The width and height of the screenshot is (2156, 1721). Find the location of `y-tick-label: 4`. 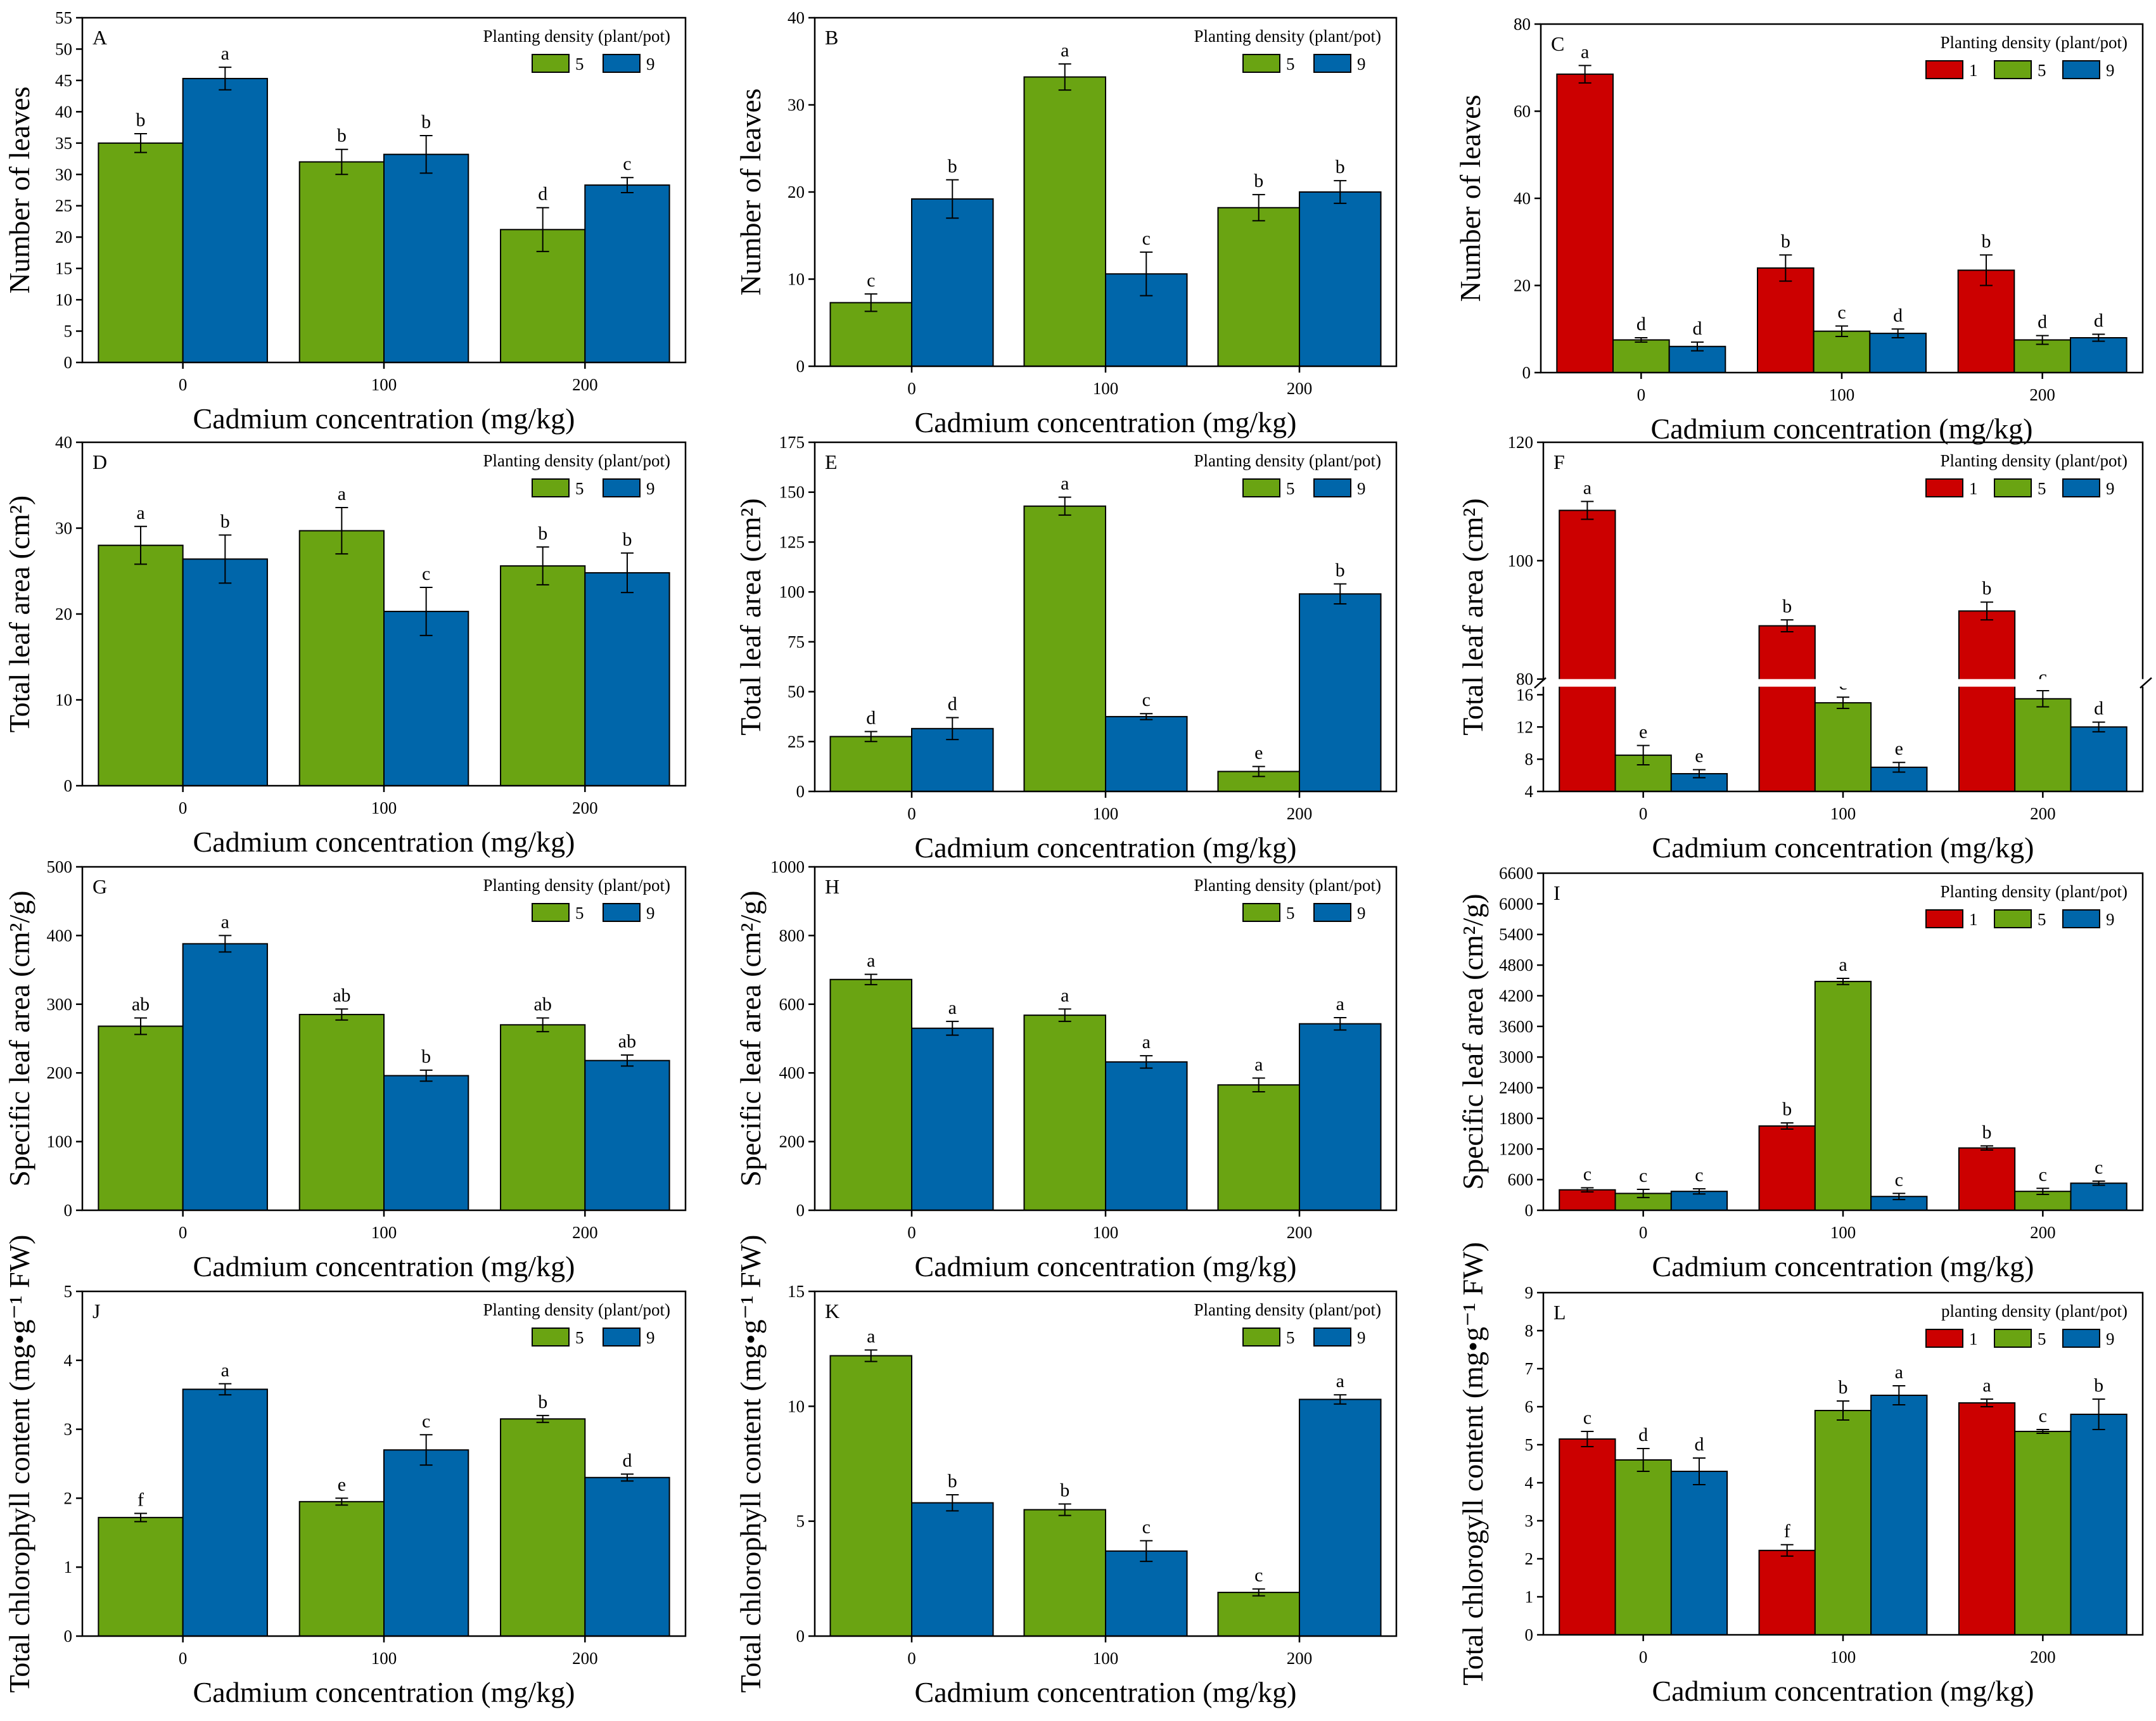

y-tick-label: 4 is located at coordinates (68, 1360).